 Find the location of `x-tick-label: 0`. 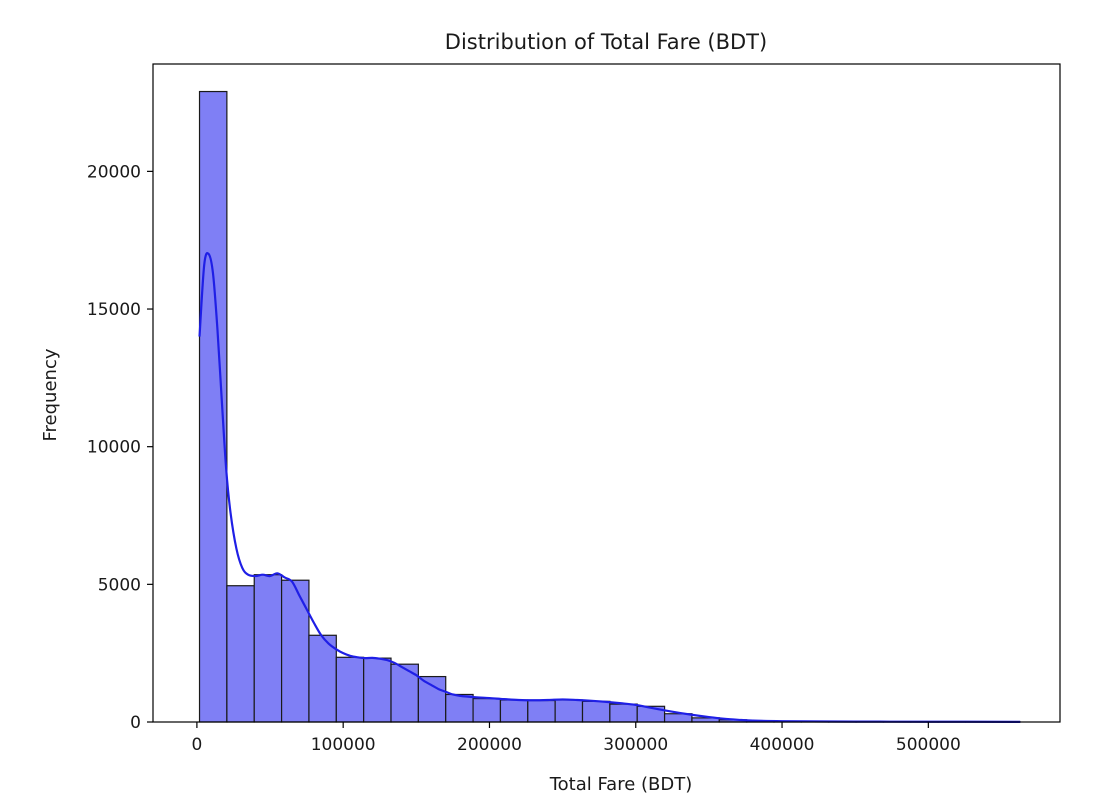

x-tick-label: 0 is located at coordinates (196, 745).